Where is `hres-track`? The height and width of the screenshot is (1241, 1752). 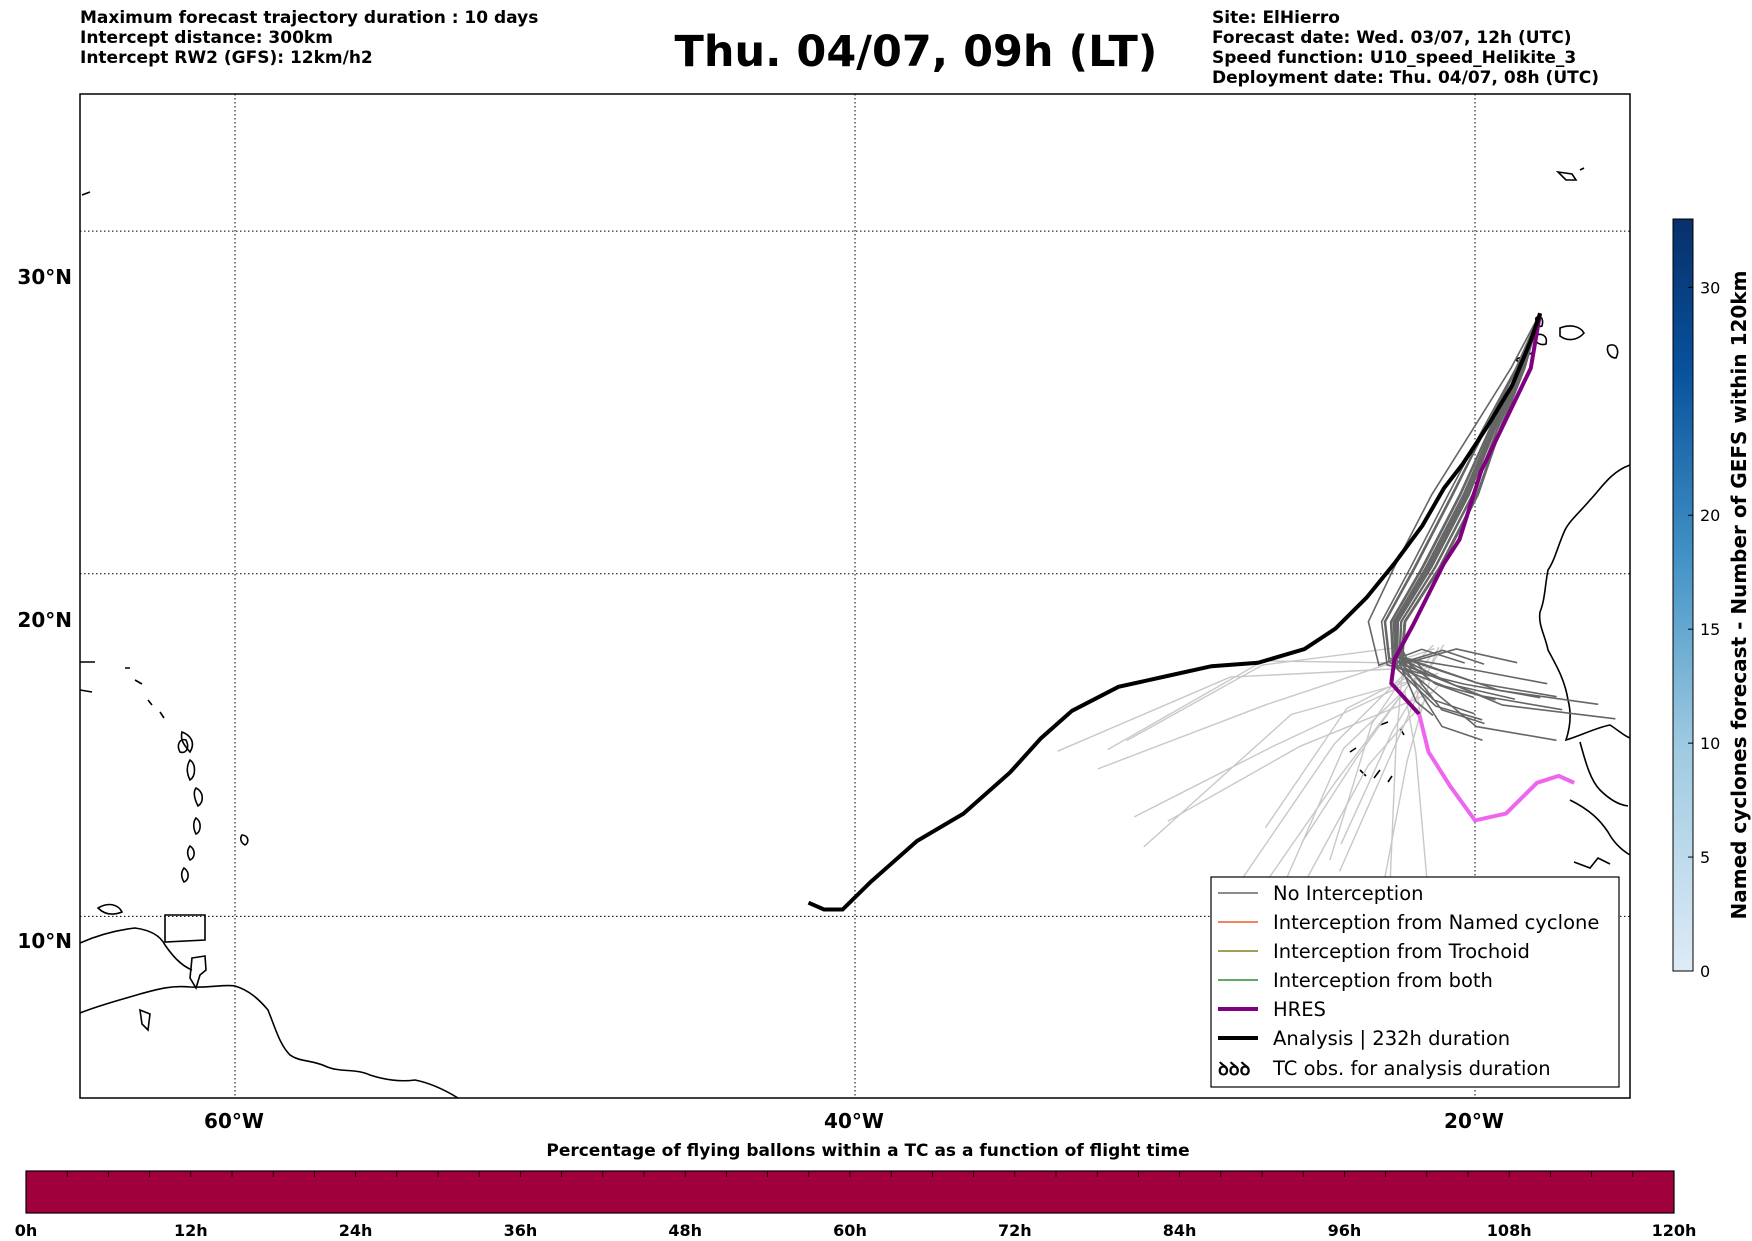
hres-track is located at coordinates (1466, 514).